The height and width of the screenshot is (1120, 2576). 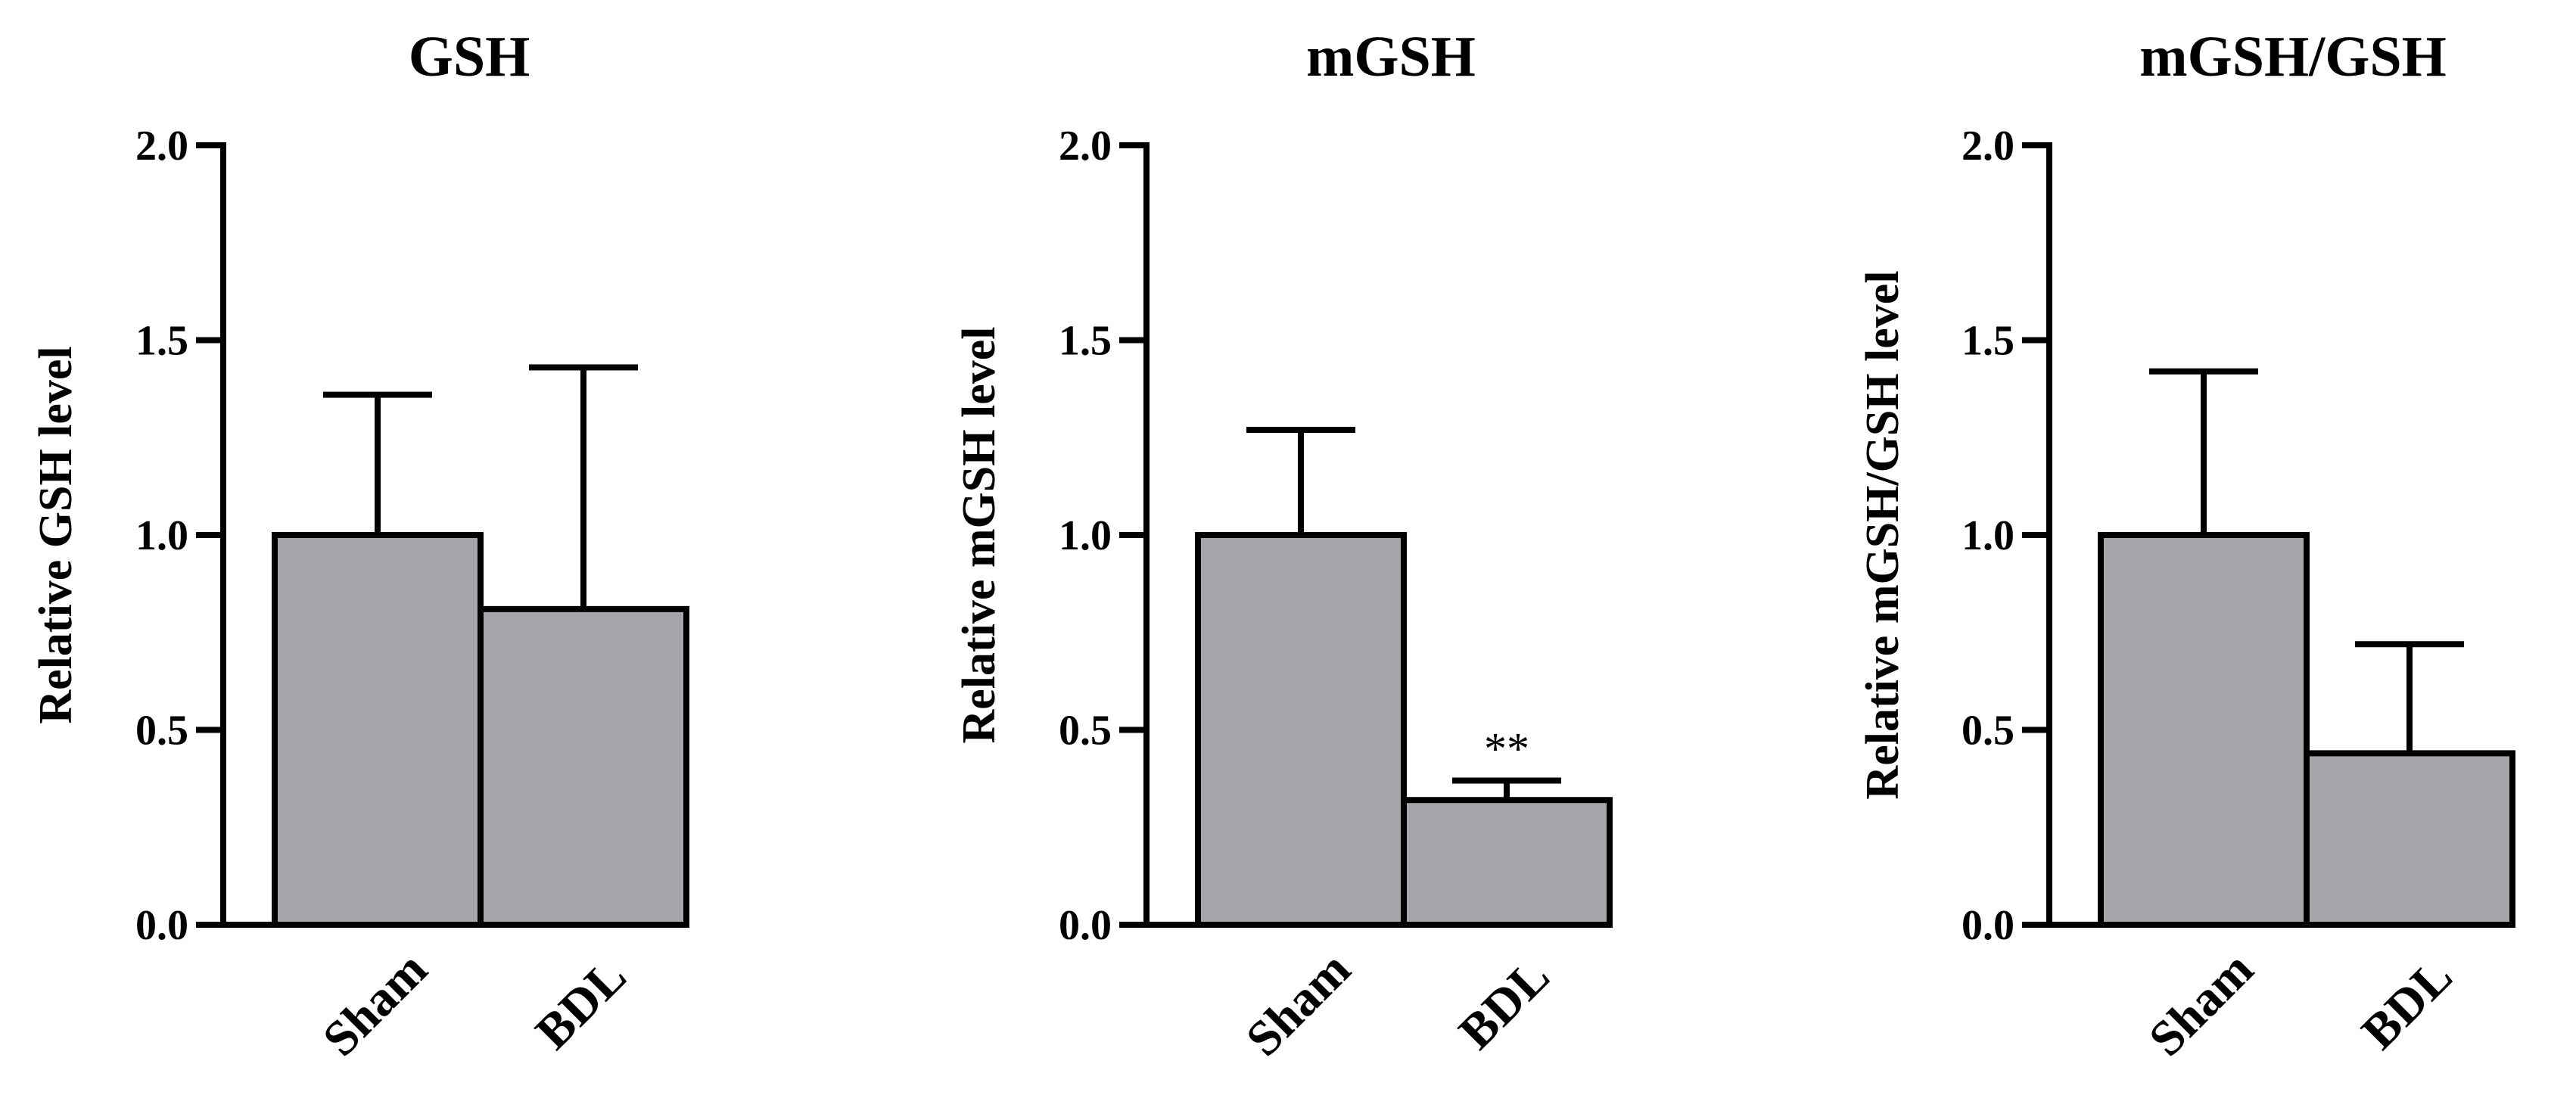 I want to click on y-axis-label: Relative mGSH/GSH level, so click(x=1883, y=534).